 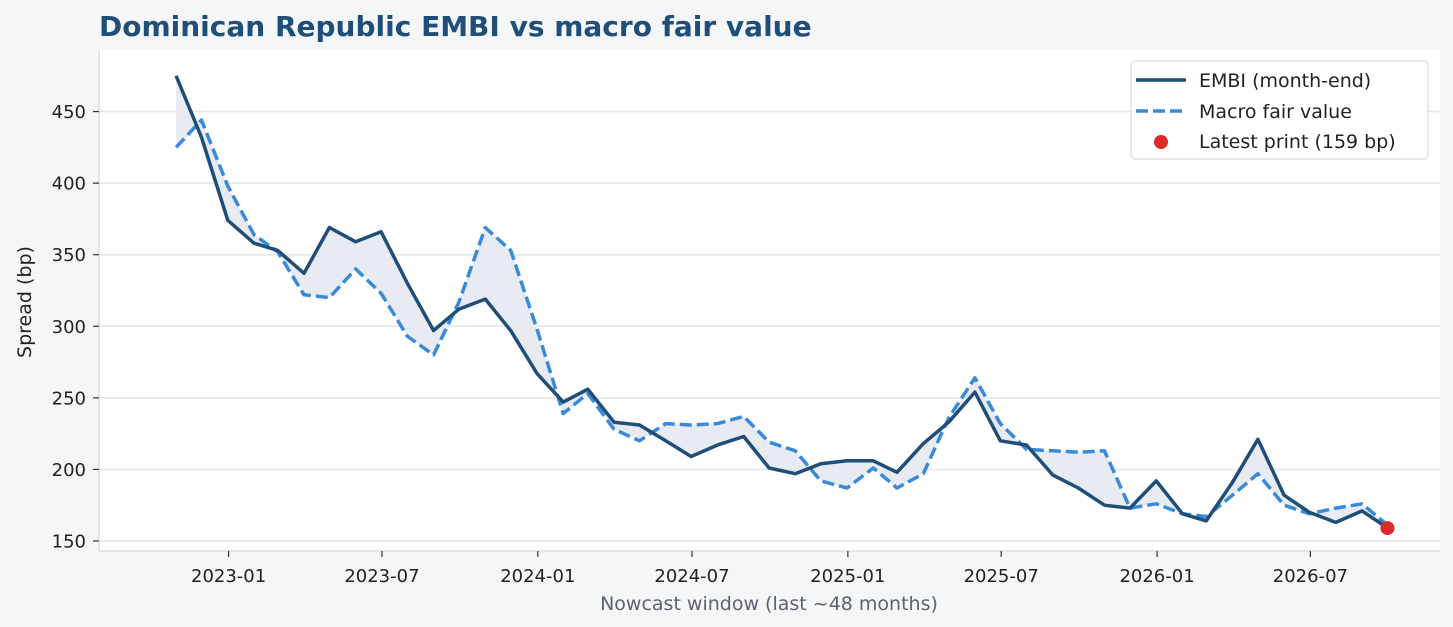 What do you see at coordinates (69, 470) in the screenshot?
I see `y-tick-label: 200` at bounding box center [69, 470].